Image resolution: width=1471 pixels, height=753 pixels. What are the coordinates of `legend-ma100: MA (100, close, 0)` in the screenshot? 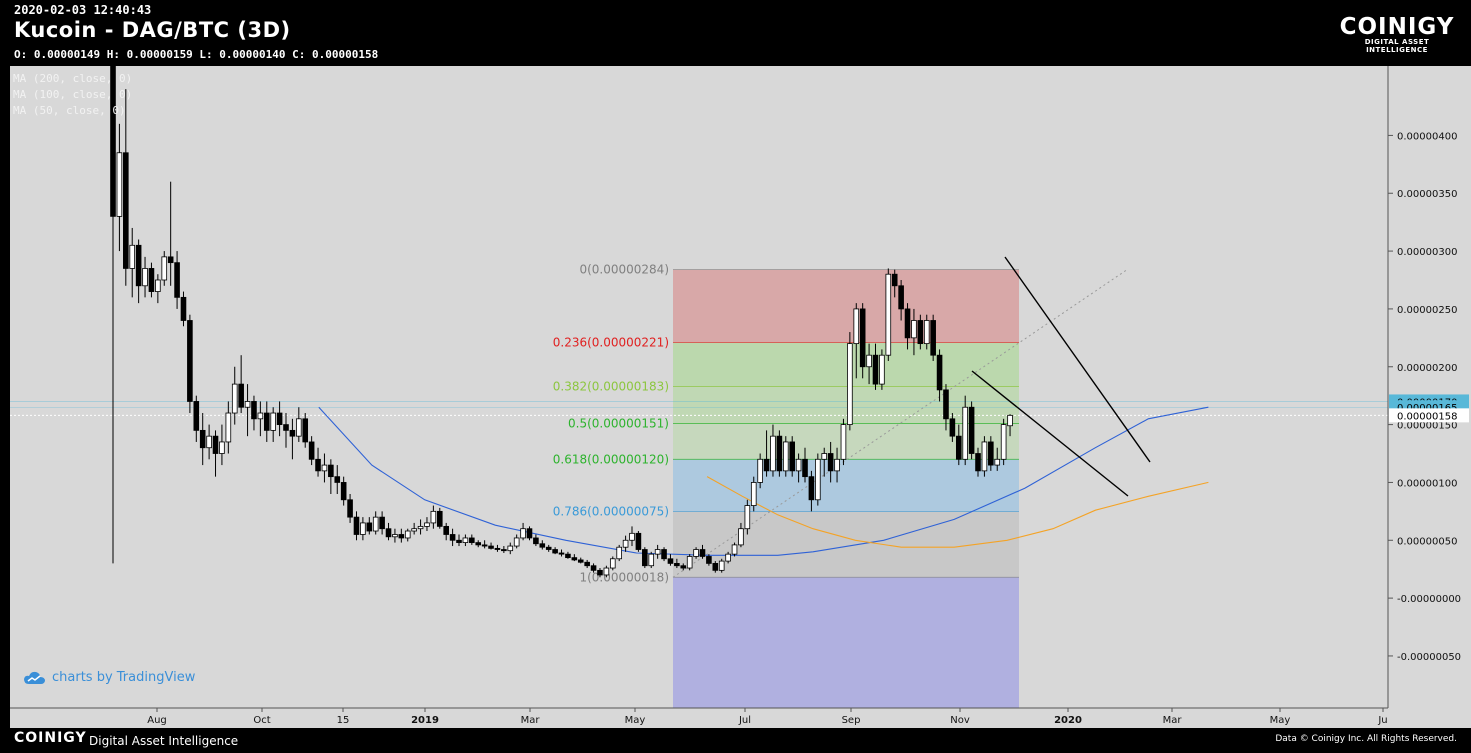 It's located at (73, 94).